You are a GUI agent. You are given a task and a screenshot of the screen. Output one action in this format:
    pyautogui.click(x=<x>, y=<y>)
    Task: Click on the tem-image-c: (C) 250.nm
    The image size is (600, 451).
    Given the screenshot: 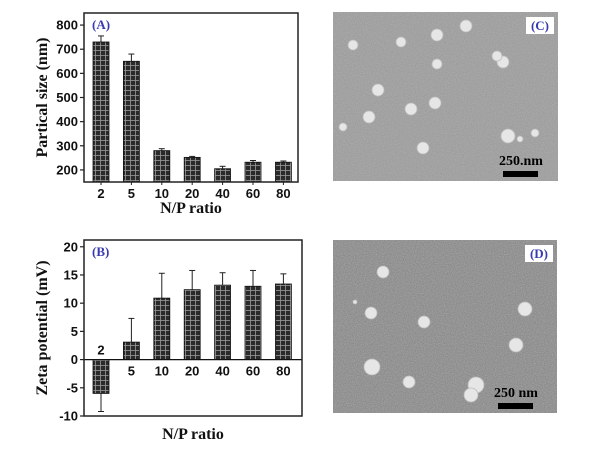 What is the action you would take?
    pyautogui.click(x=445, y=96)
    